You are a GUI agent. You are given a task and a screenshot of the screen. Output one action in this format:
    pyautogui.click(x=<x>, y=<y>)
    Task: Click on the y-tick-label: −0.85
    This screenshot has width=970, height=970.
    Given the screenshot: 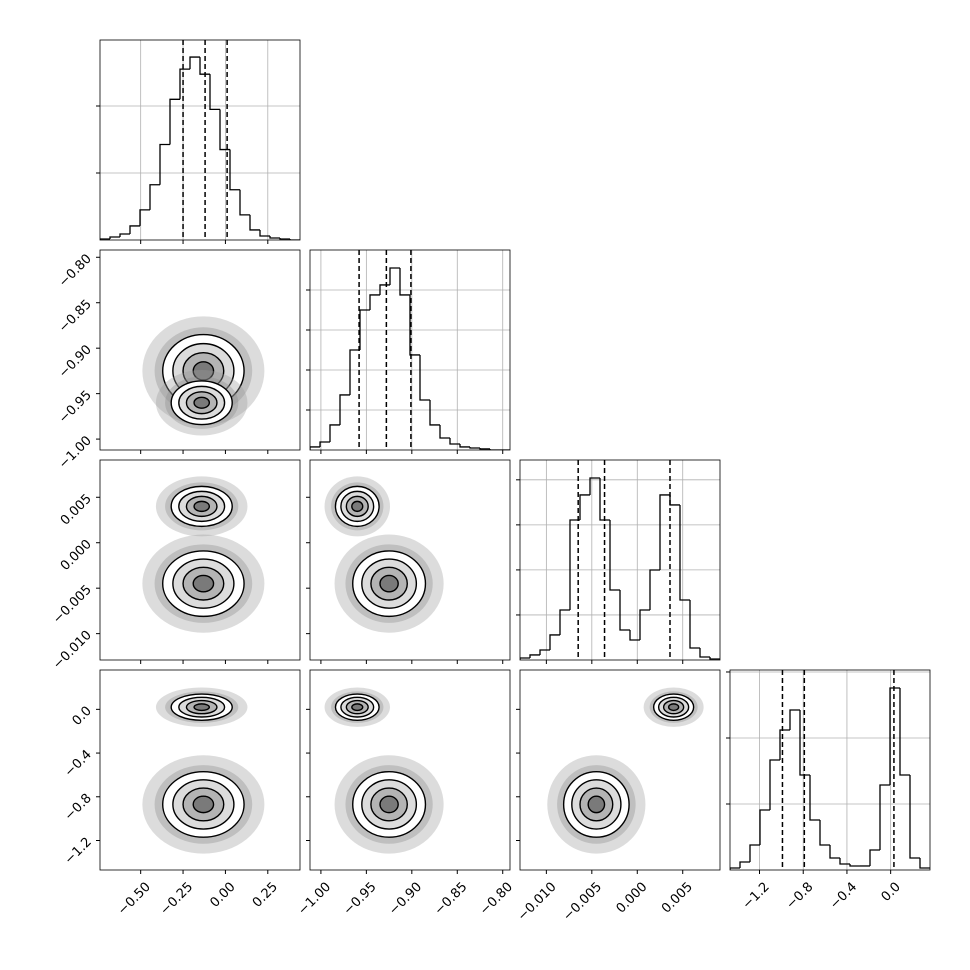 What is the action you would take?
    pyautogui.click(x=75, y=316)
    